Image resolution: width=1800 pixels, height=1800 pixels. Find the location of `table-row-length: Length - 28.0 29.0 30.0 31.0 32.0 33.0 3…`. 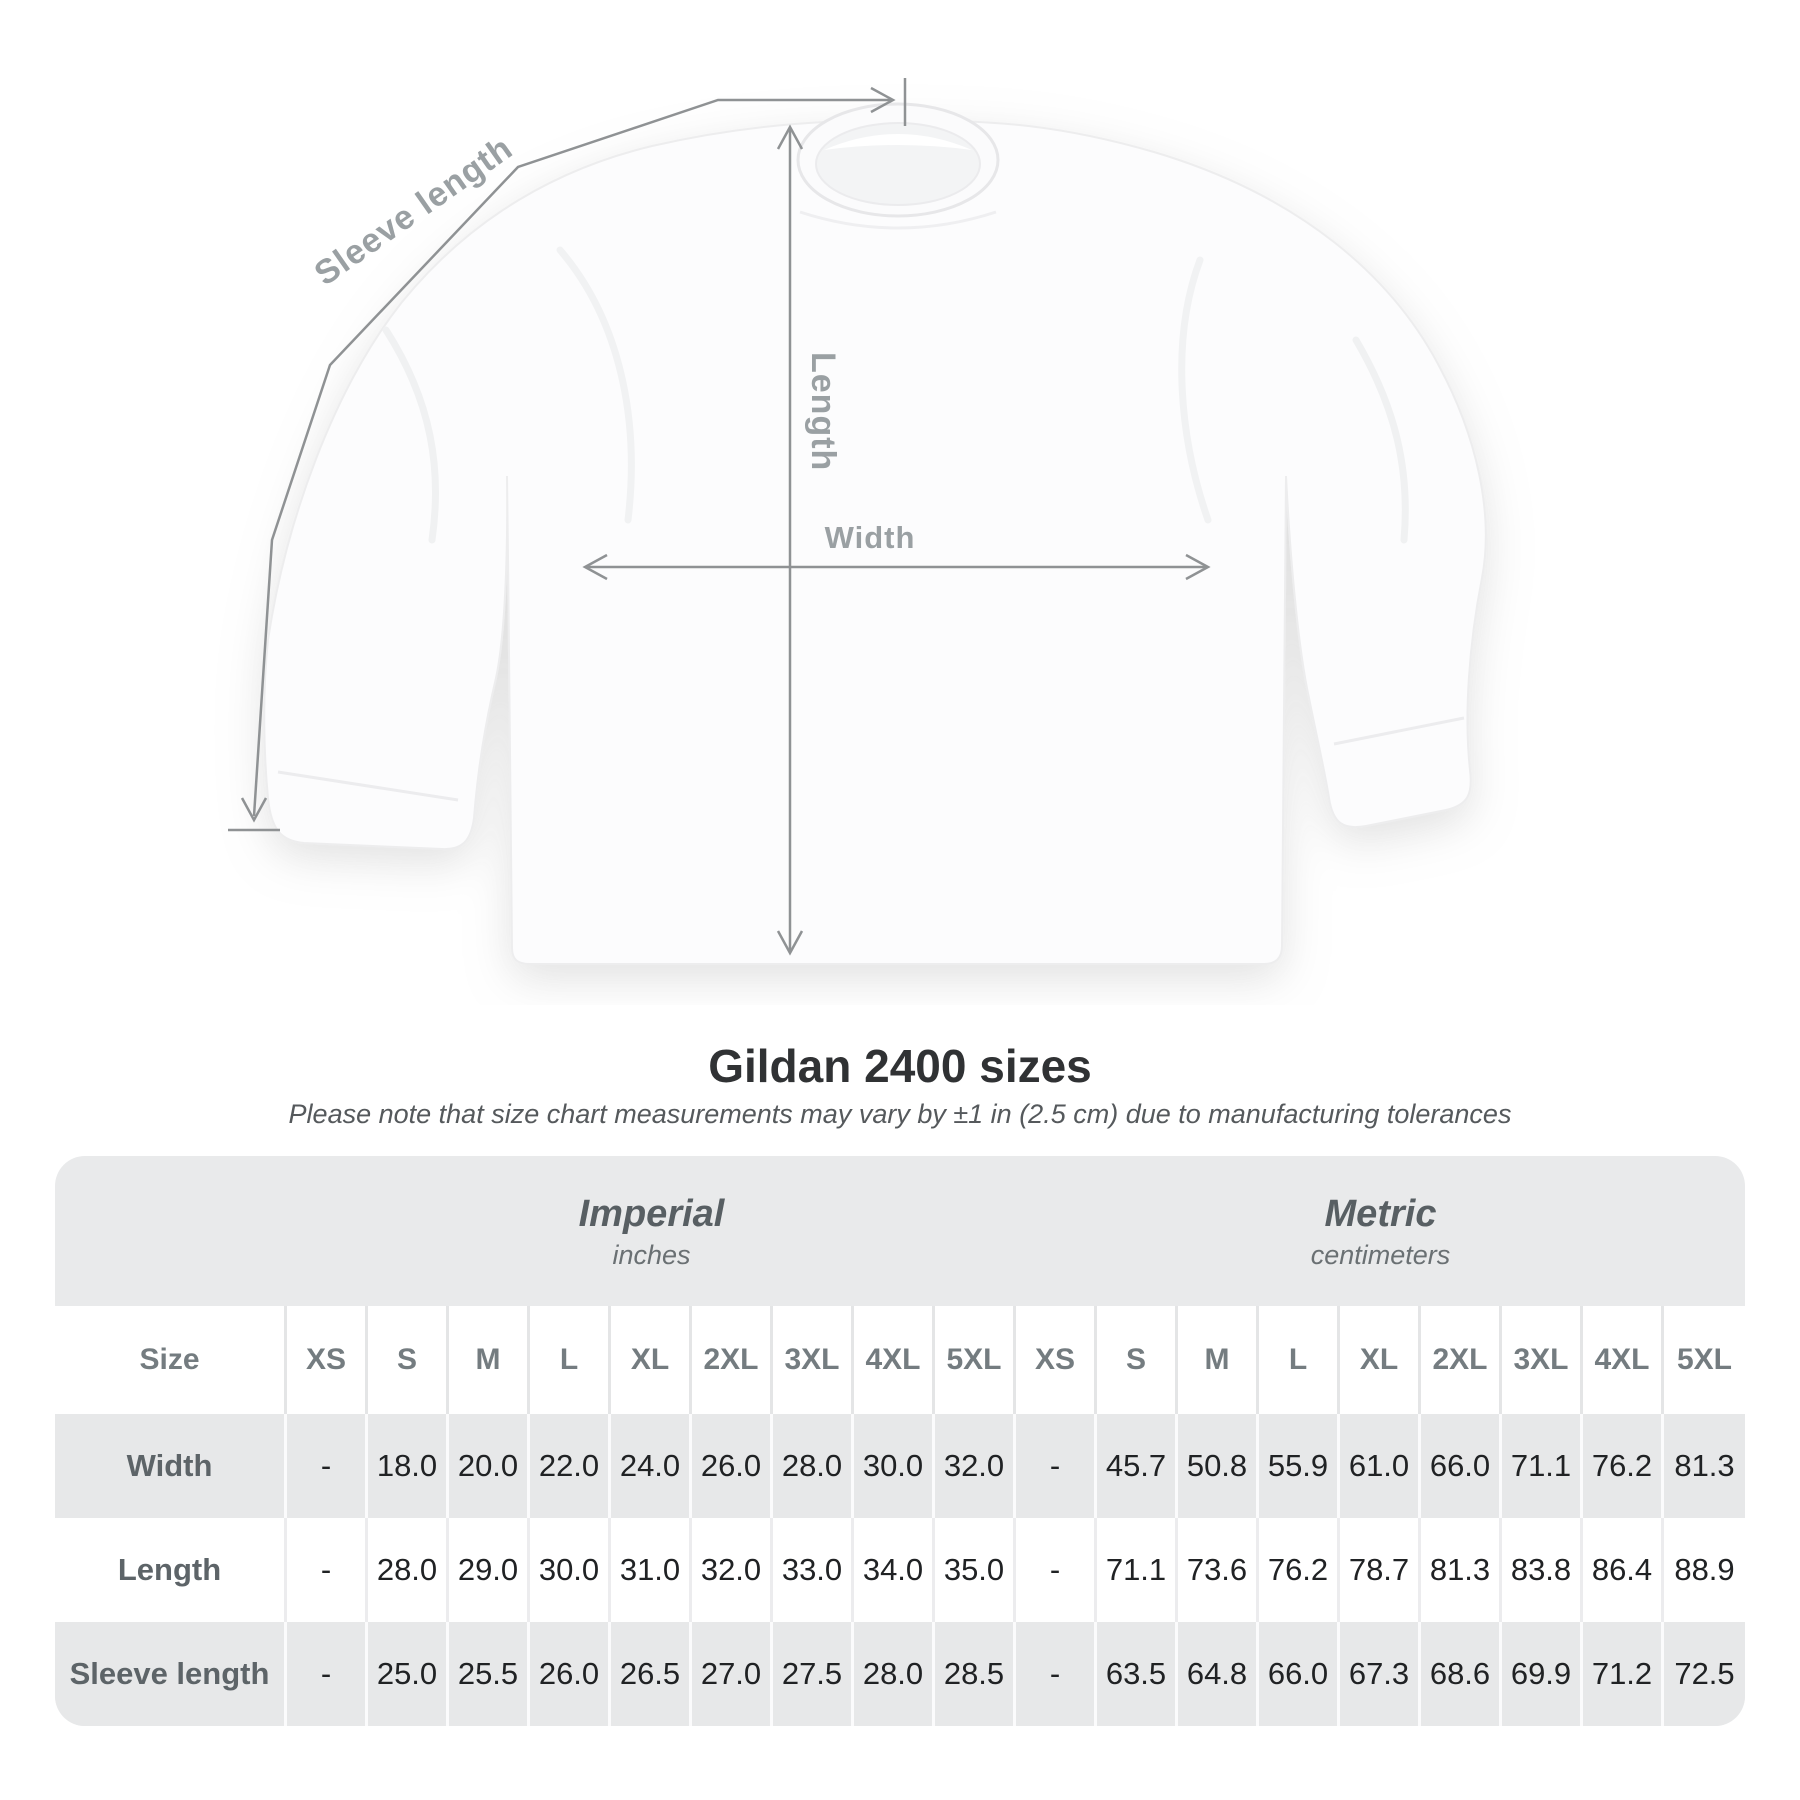

table-row-length: Length - 28.0 29.0 30.0 31.0 32.0 33.0 3… is located at coordinates (900, 1570).